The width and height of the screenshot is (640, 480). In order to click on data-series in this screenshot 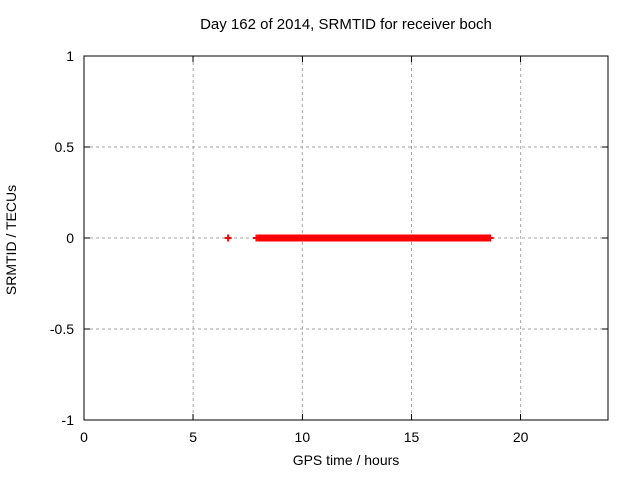, I will do `click(359, 238)`.